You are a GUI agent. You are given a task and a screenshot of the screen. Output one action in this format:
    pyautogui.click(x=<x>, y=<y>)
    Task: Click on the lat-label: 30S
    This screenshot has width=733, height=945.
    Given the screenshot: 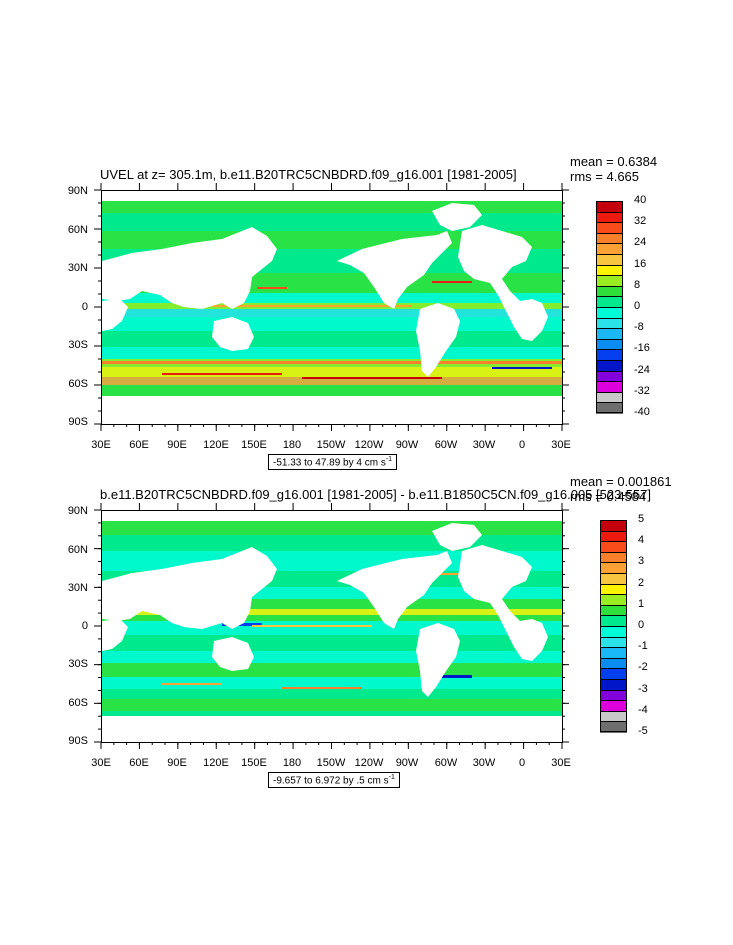 What is the action you would take?
    pyautogui.click(x=78, y=345)
    